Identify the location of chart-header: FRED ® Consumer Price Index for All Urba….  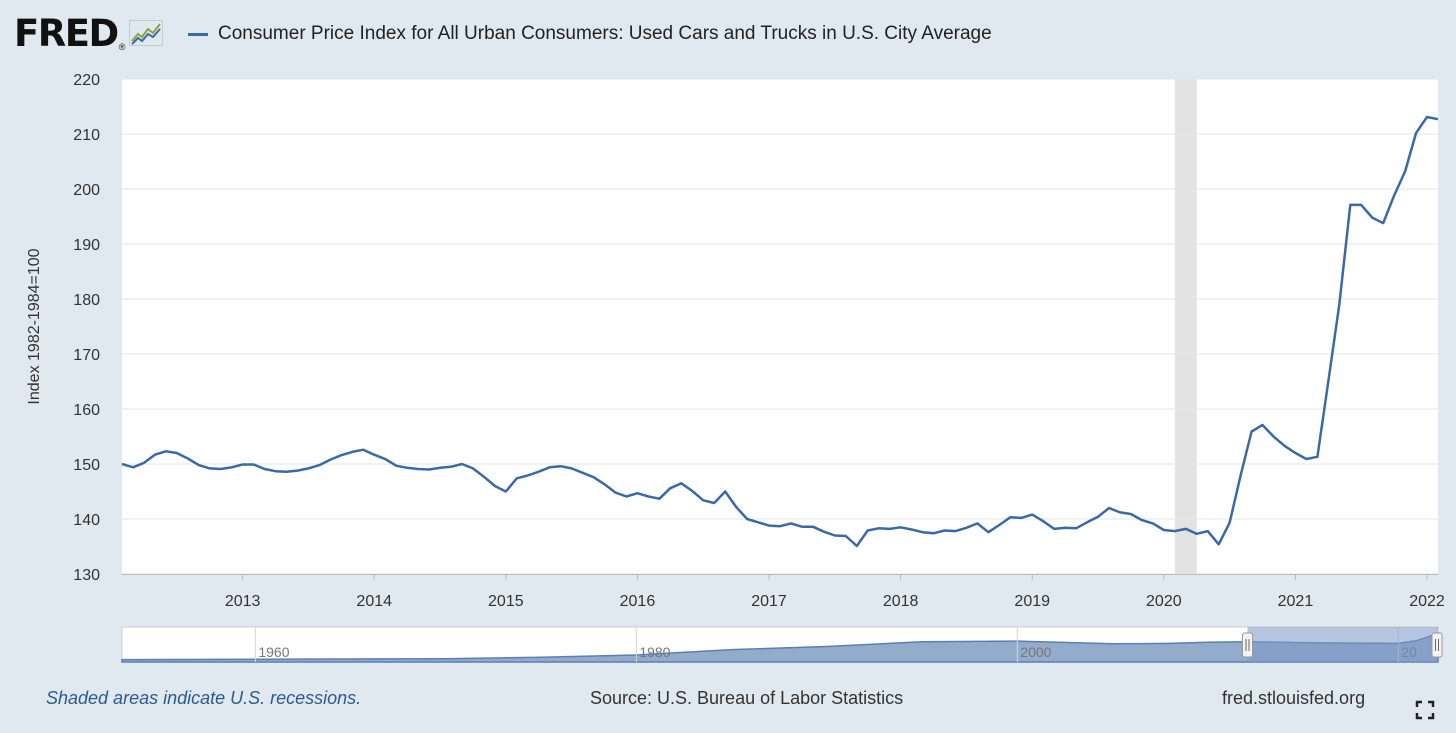
(728, 34).